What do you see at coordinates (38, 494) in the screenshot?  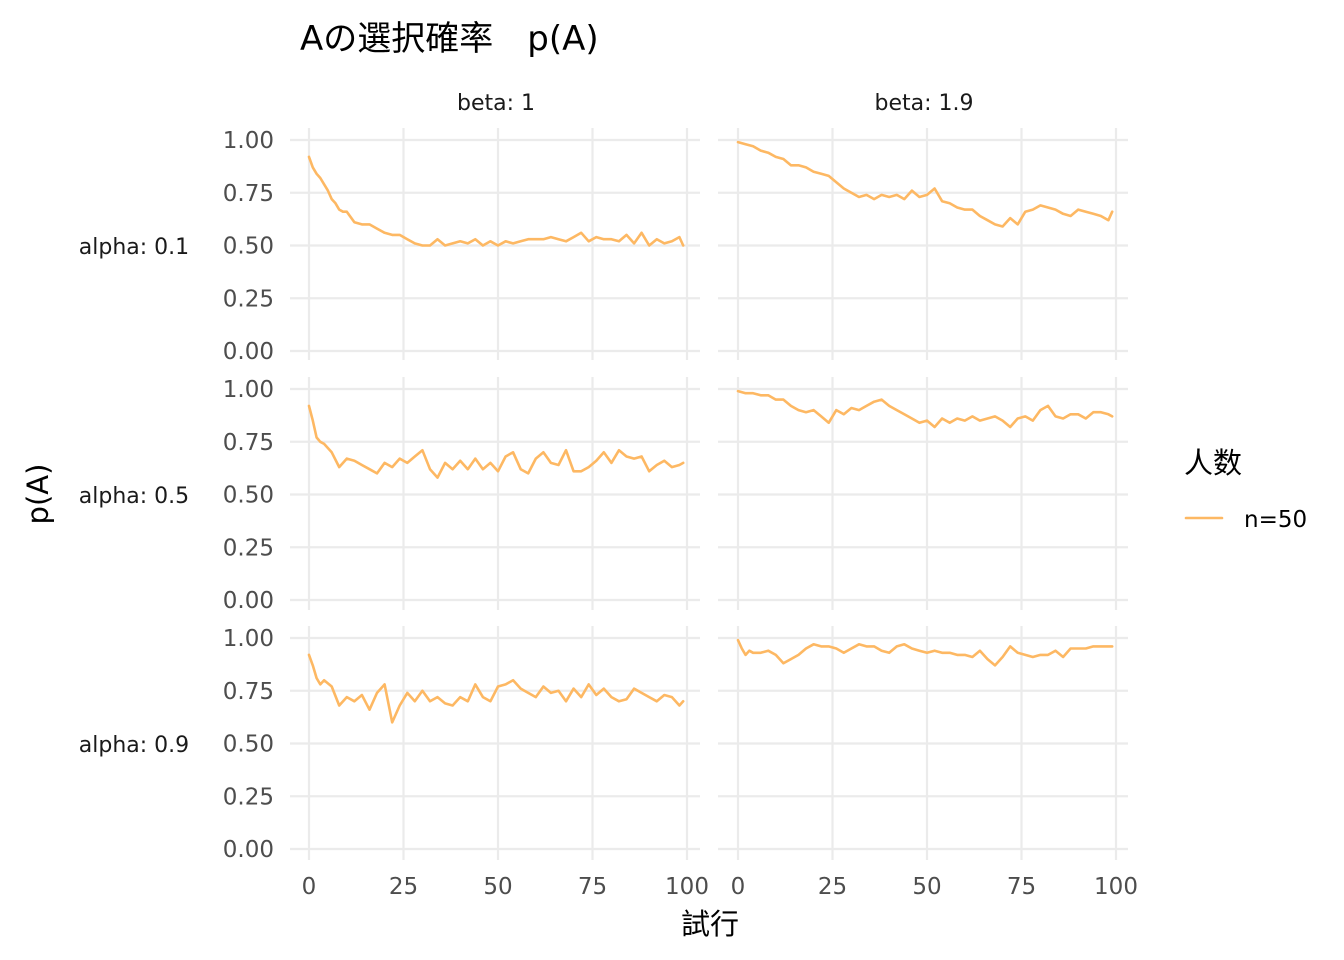 I see `y-axis-title: p(A)` at bounding box center [38, 494].